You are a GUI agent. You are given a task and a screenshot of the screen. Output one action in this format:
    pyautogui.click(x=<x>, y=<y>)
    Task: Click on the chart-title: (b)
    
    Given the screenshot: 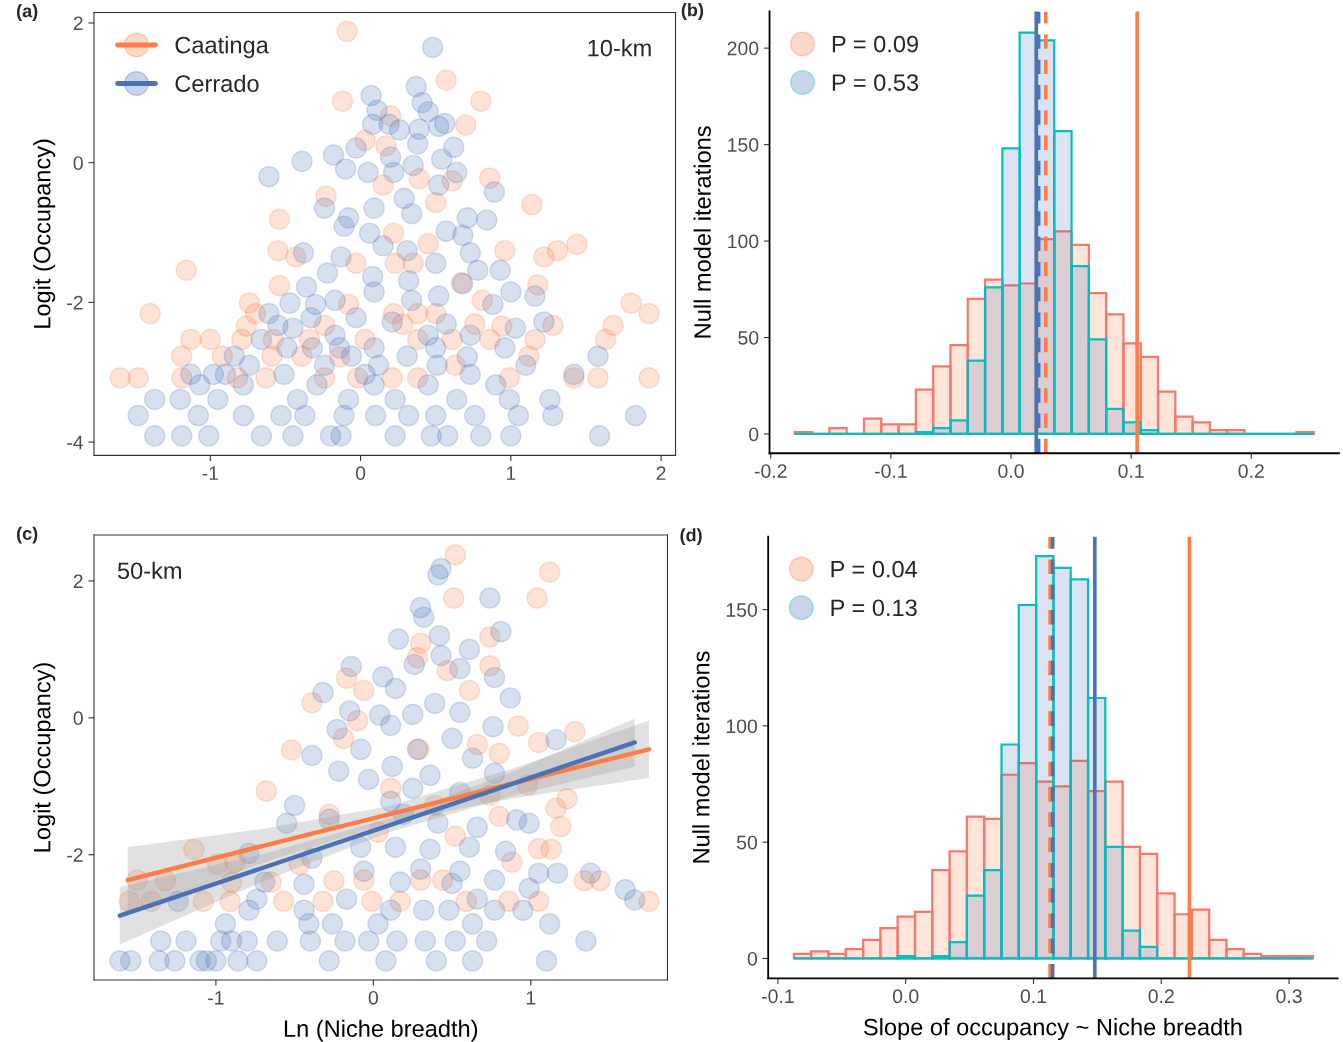 What is the action you would take?
    pyautogui.click(x=692, y=11)
    